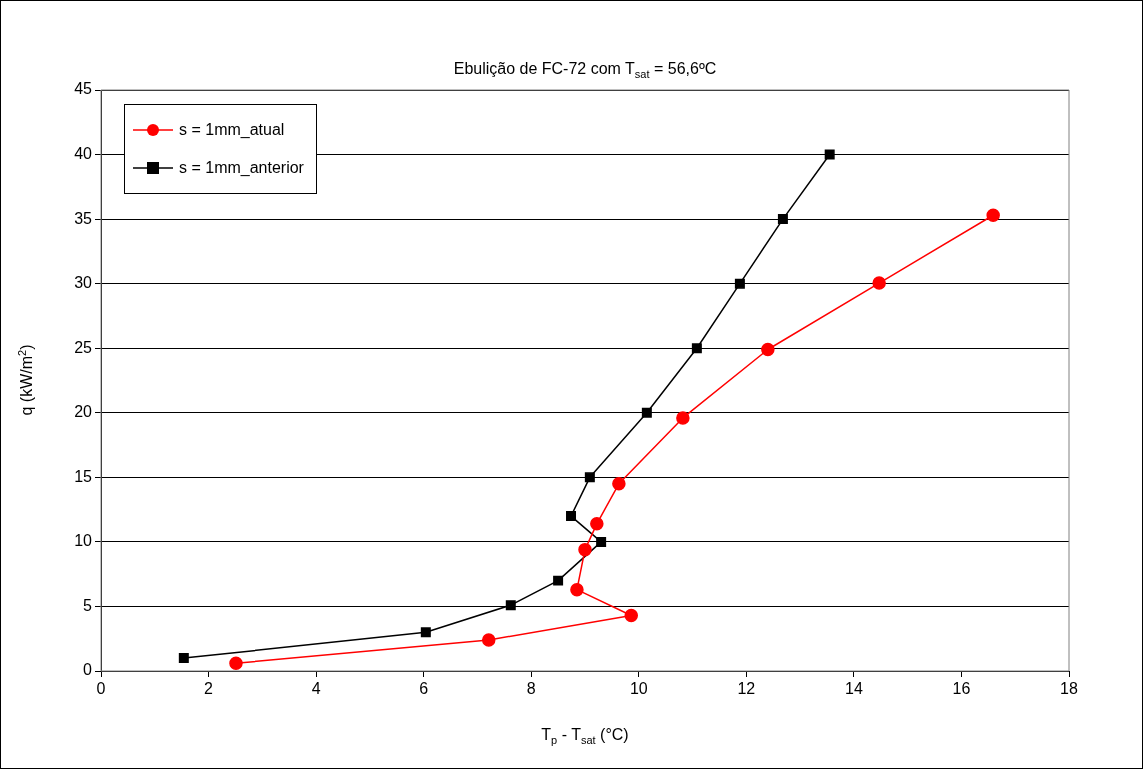  What do you see at coordinates (83, 412) in the screenshot?
I see `y-tick-label: 20` at bounding box center [83, 412].